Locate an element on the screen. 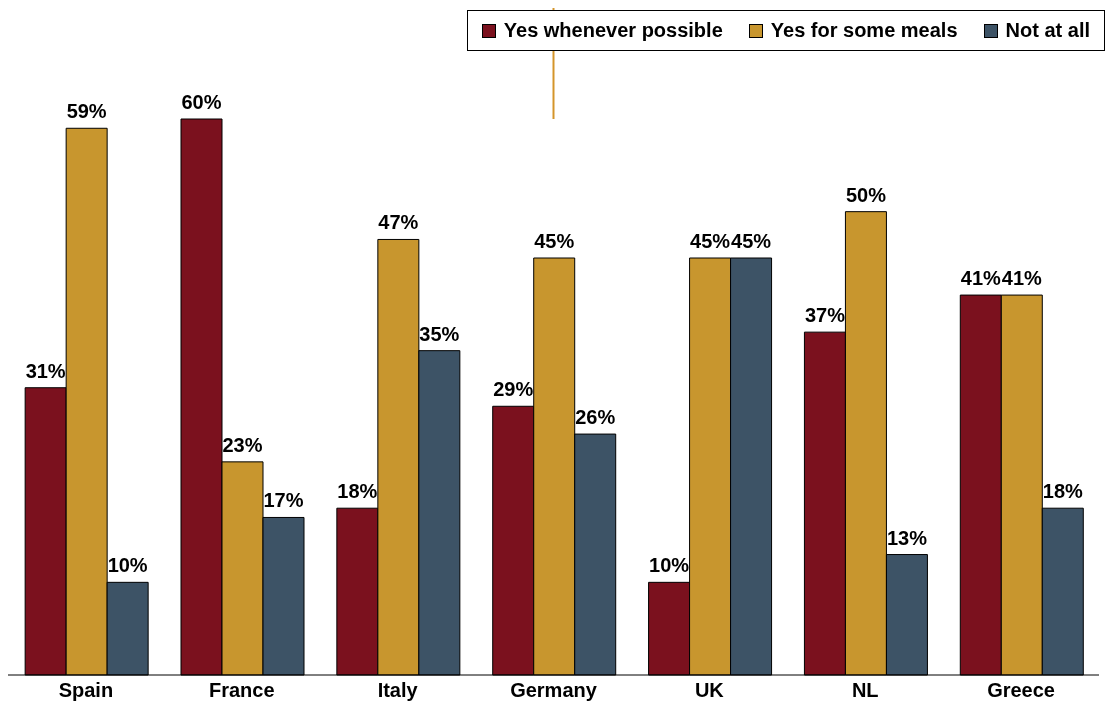  data-label: 23% is located at coordinates (242, 444).